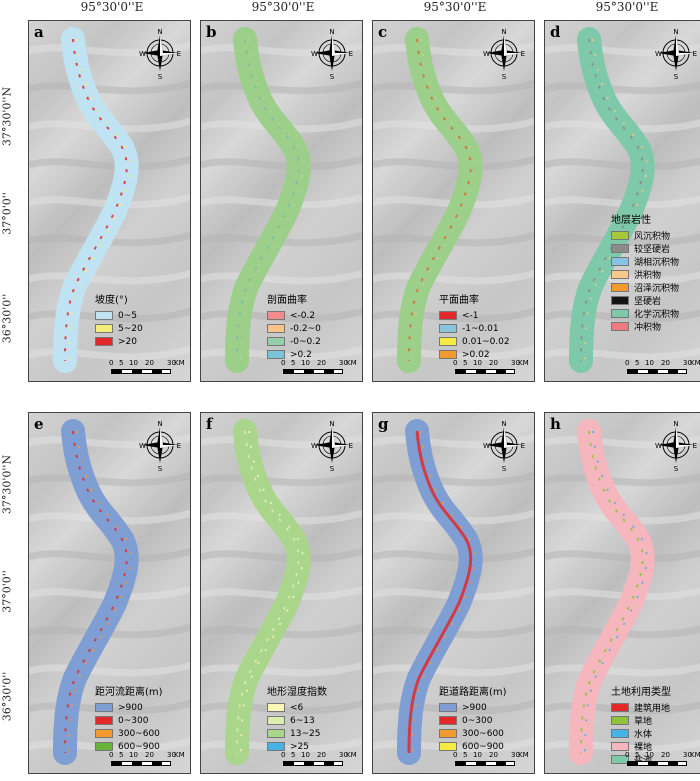 This screenshot has width=700, height=781. Describe the element at coordinates (473, 746) in the screenshot. I see `legend-item: 600~900` at that location.